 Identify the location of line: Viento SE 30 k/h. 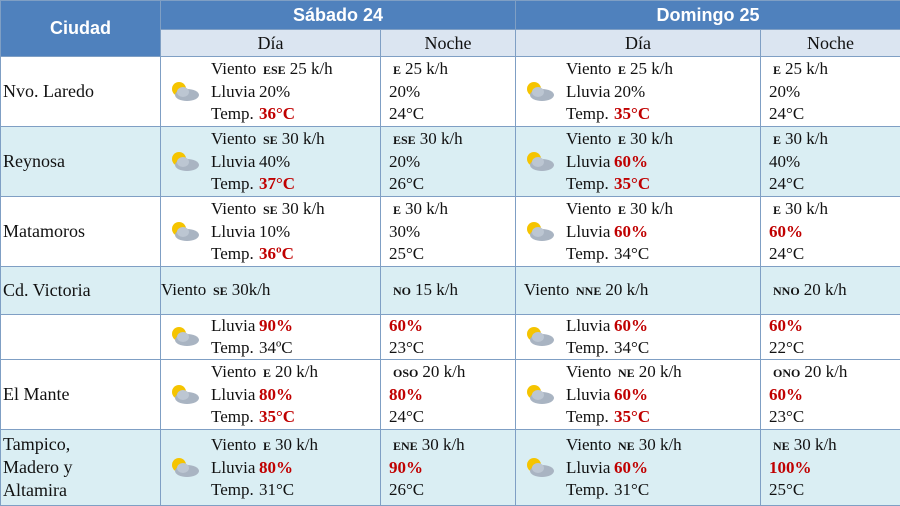
(295, 139).